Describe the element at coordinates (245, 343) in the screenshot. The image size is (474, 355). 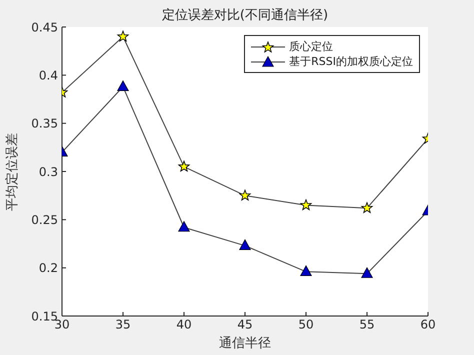
I see `x-axis-title: 通信半径` at that location.